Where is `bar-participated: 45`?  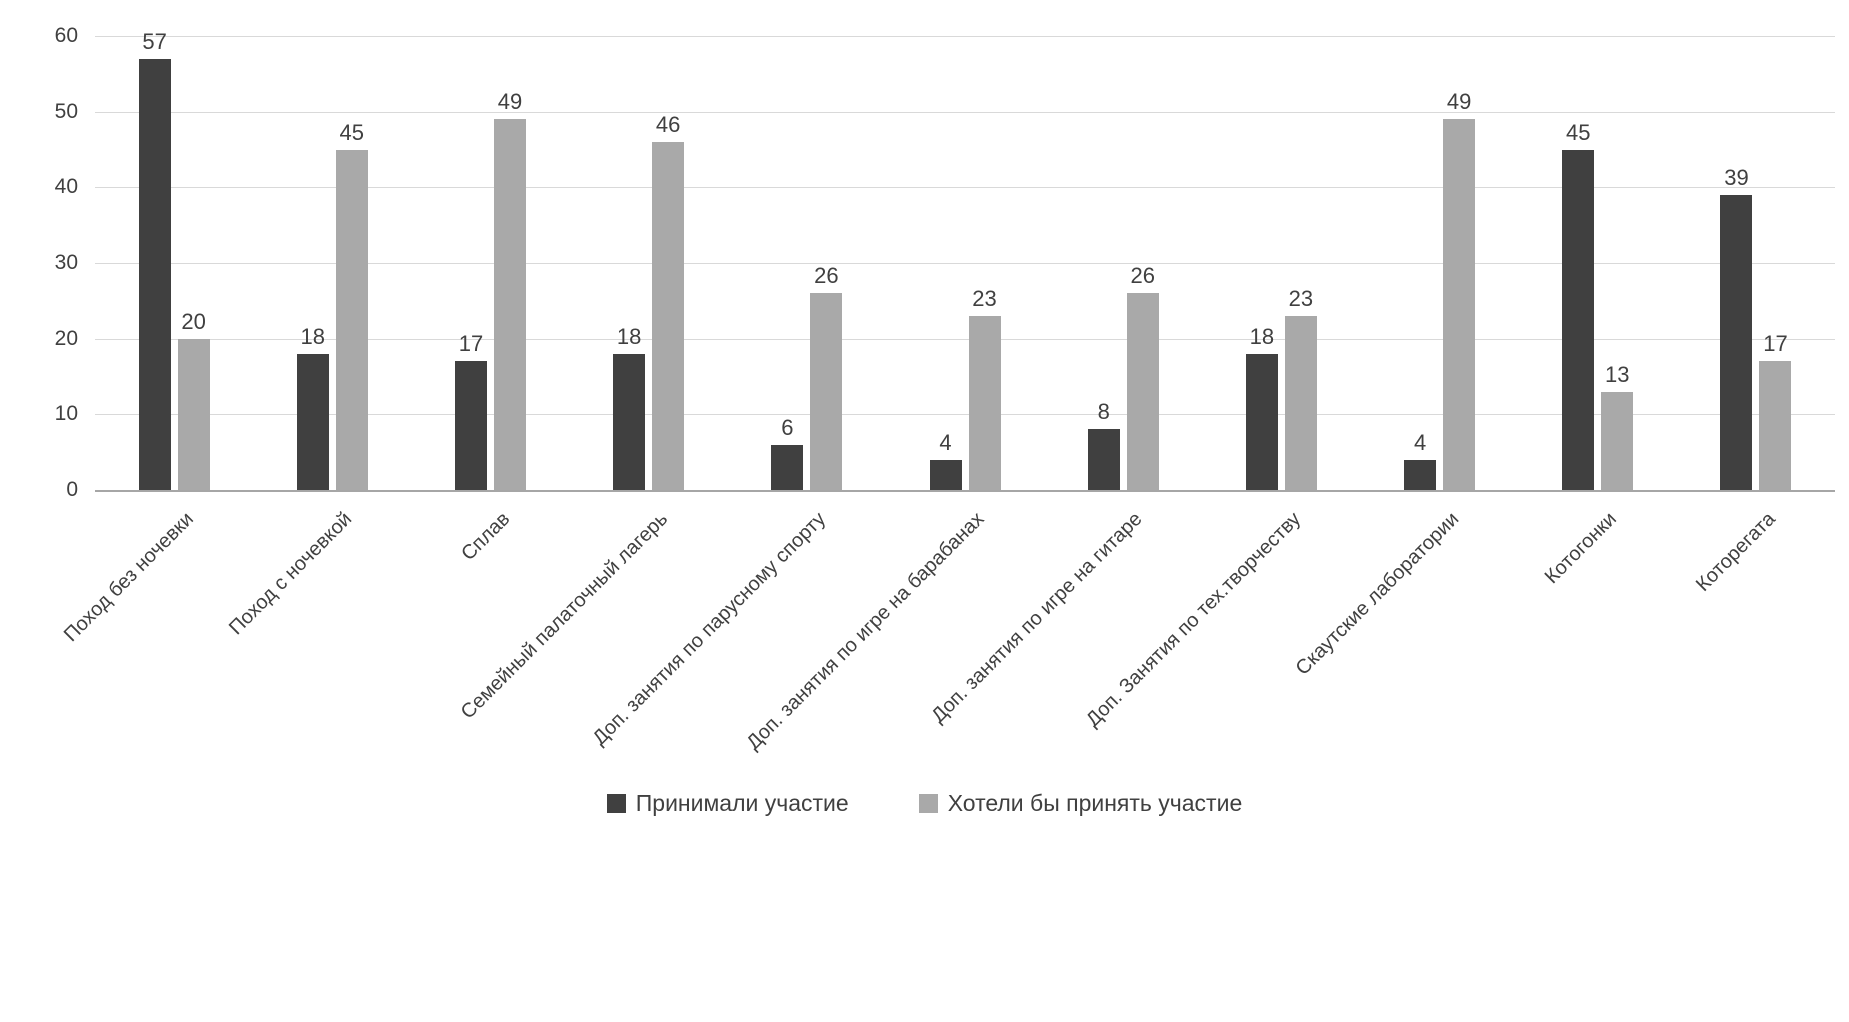 bar-participated: 45 is located at coordinates (1578, 305).